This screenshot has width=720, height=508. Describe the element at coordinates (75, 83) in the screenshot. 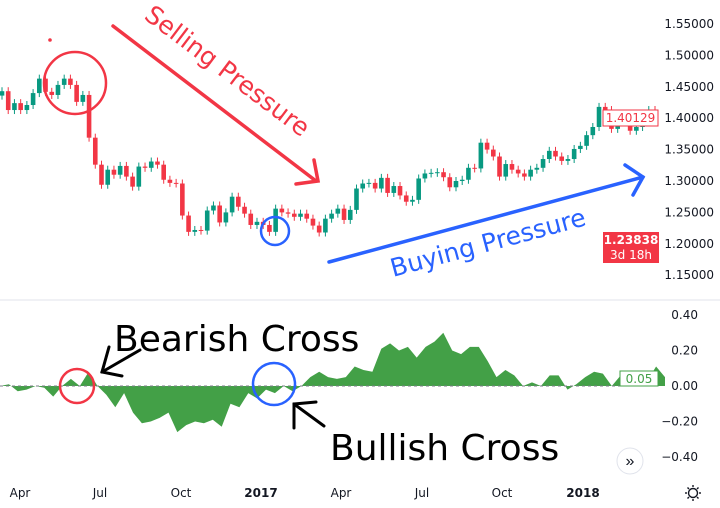

I see `top-red-circle` at that location.